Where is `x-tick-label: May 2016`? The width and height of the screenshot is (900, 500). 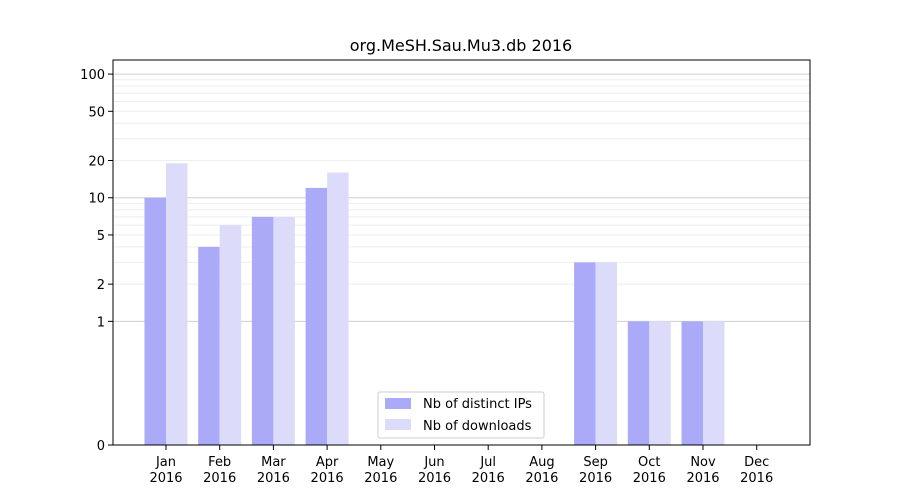 x-tick-label: May 2016 is located at coordinates (380, 470).